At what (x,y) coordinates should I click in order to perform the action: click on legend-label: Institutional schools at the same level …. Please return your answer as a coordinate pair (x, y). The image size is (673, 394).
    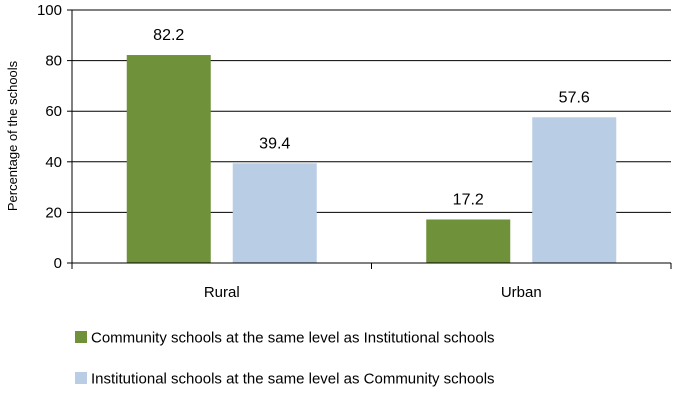
    Looking at the image, I should click on (293, 379).